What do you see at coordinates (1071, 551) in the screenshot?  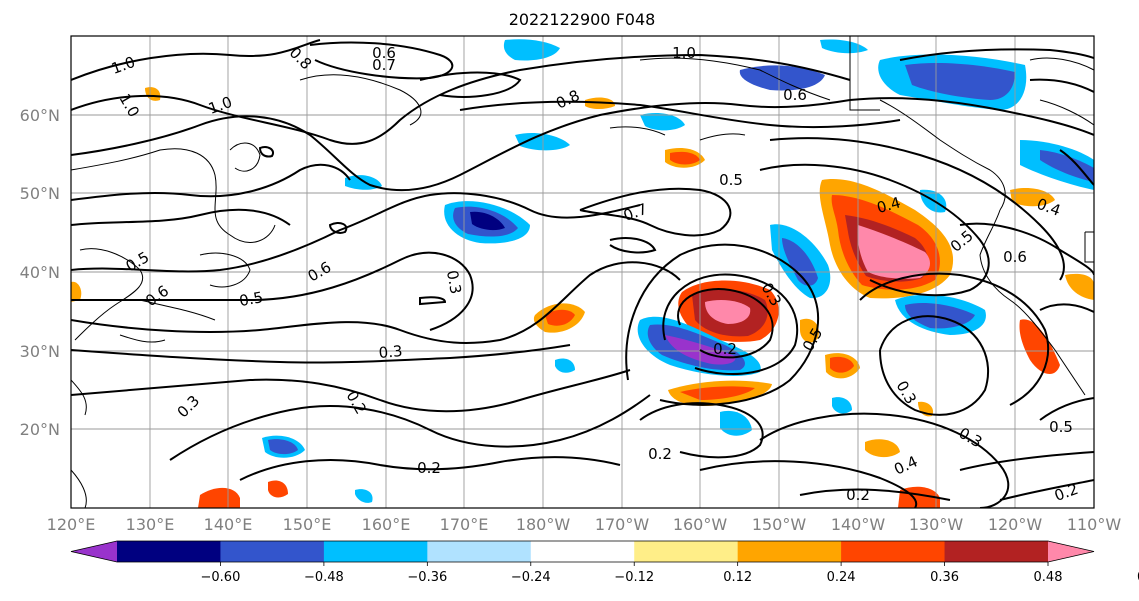 I see `colorbar-extend-high` at bounding box center [1071, 551].